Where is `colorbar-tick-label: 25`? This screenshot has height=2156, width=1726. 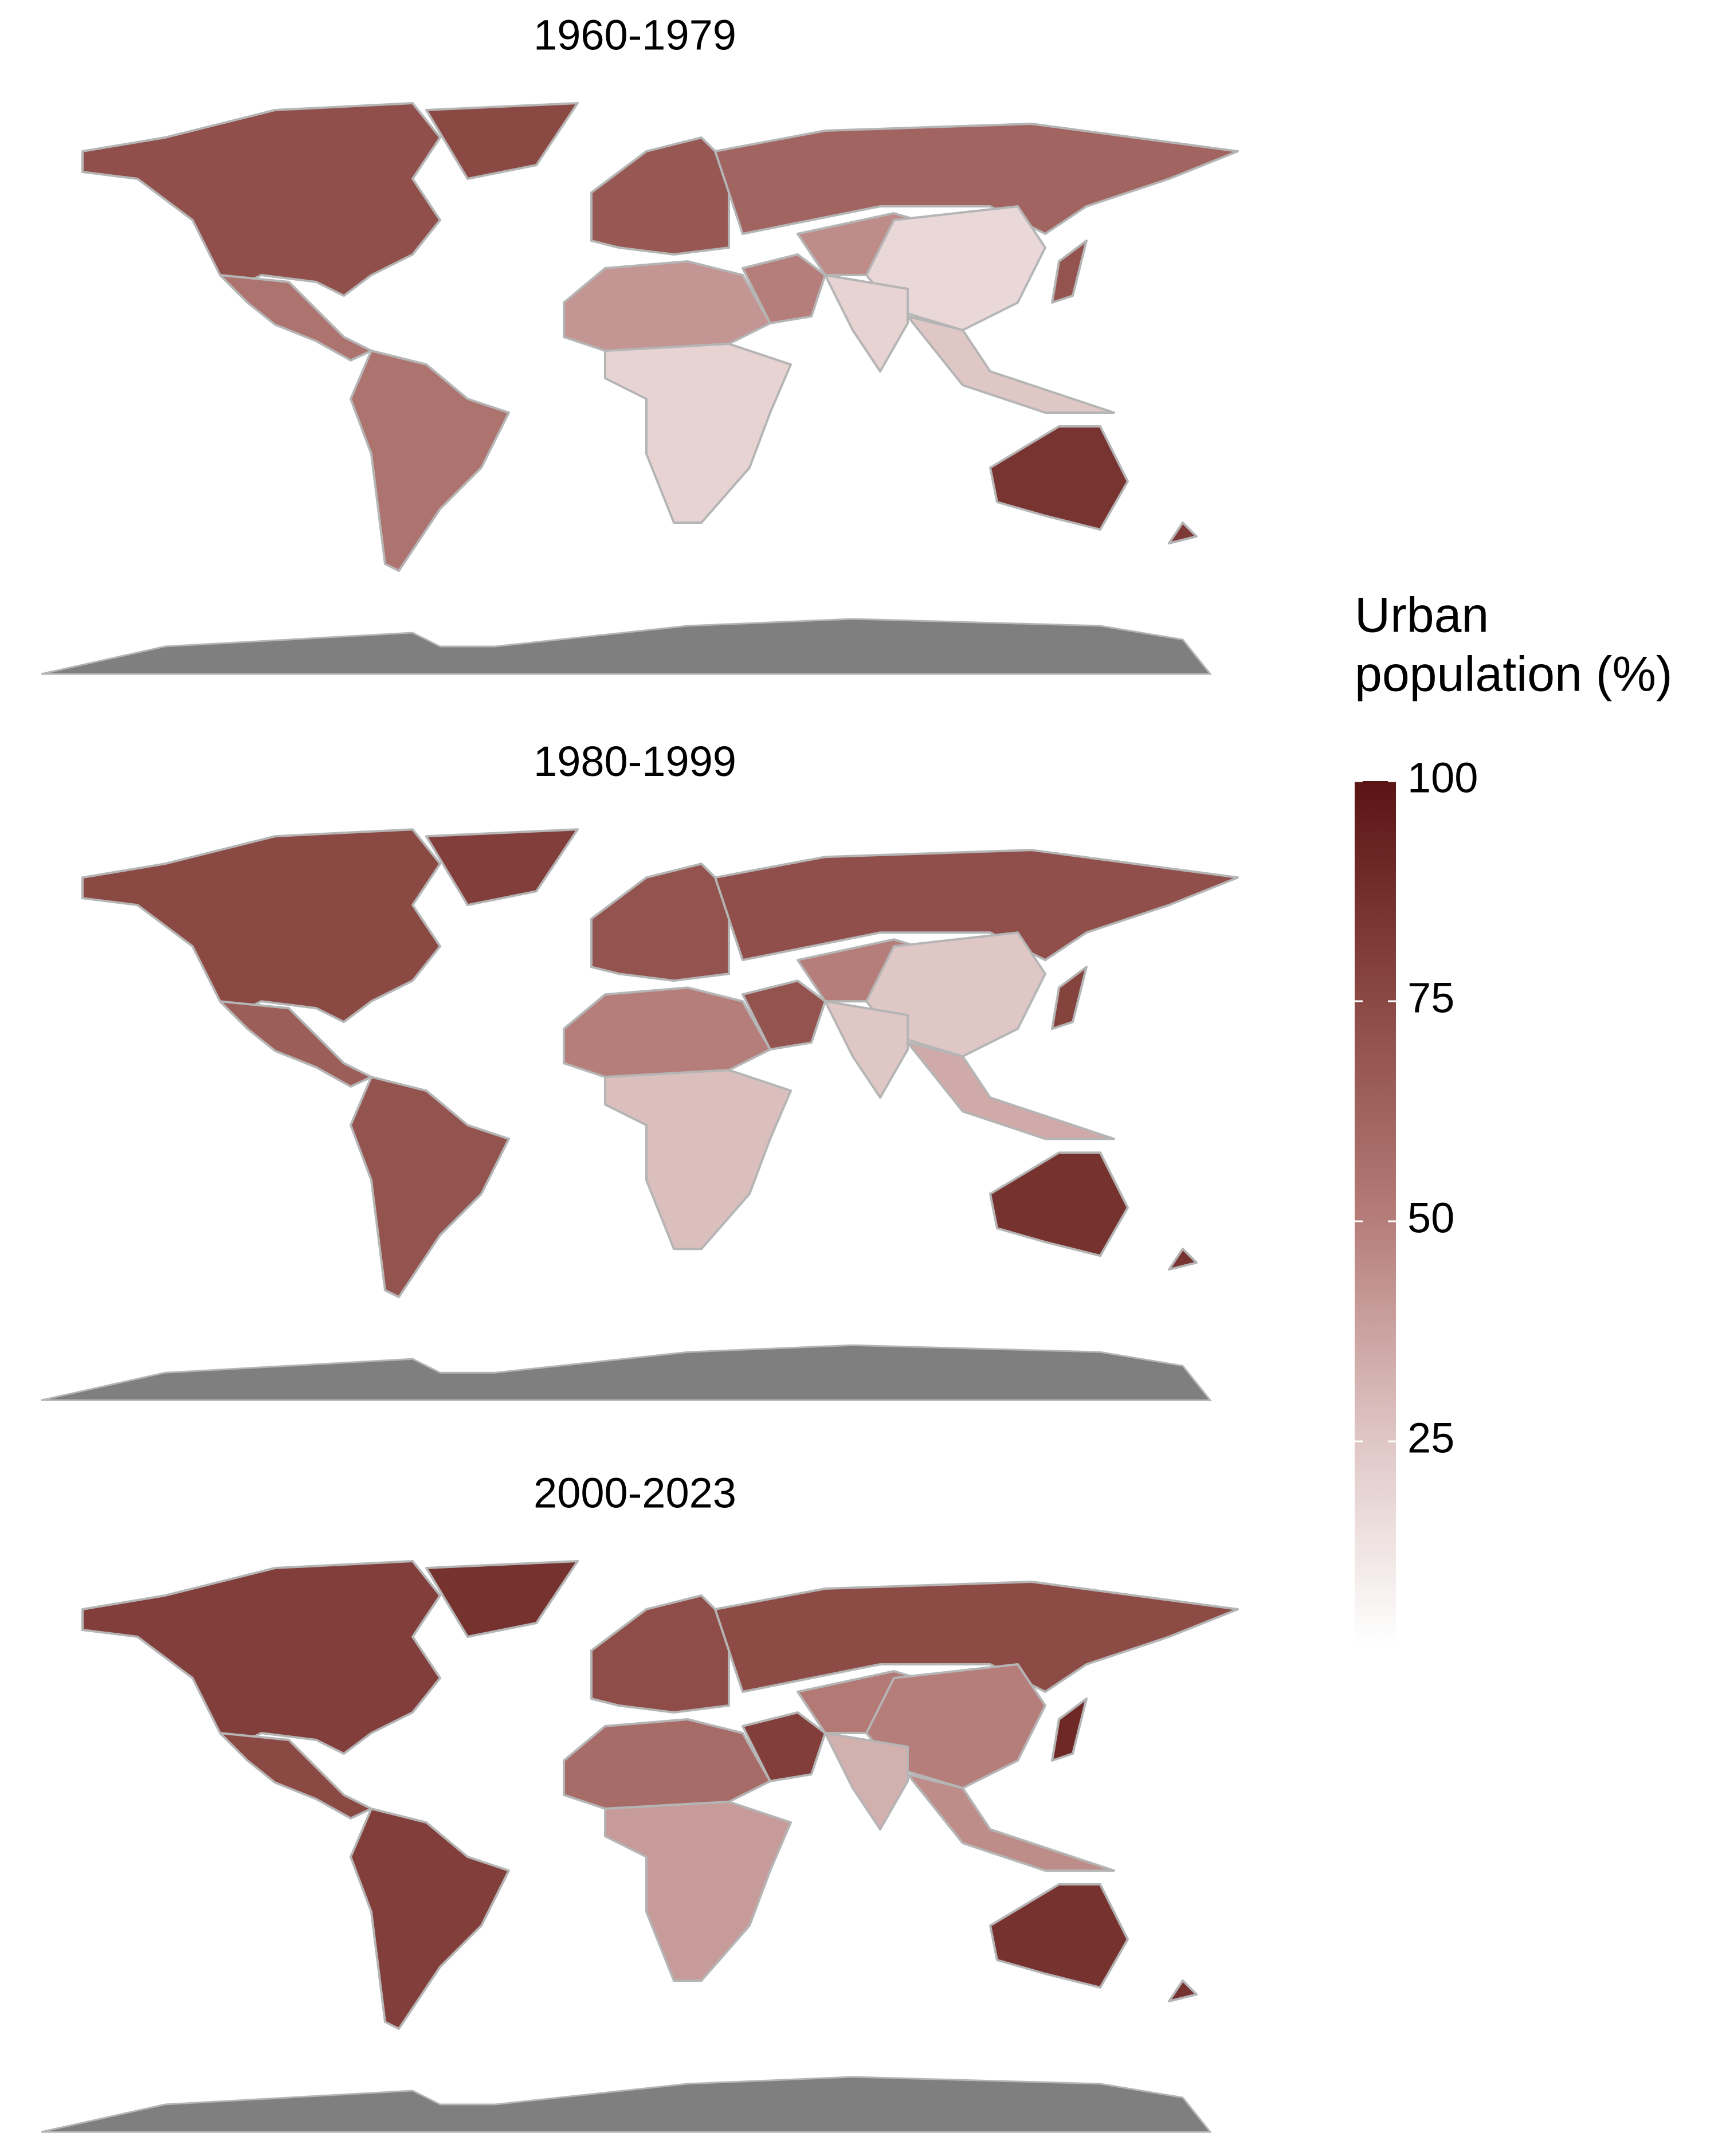
colorbar-tick-label: 25 is located at coordinates (1431, 1438).